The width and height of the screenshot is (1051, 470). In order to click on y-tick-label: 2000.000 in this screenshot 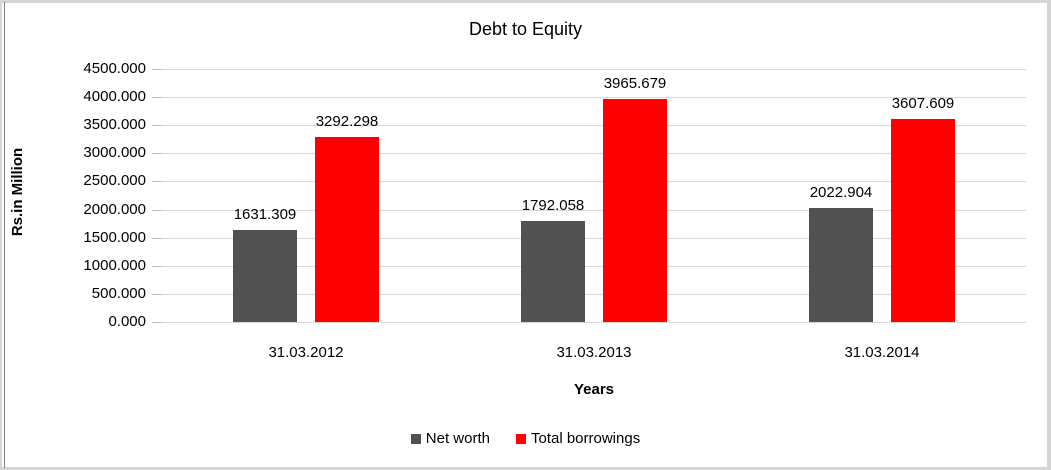, I will do `click(114, 209)`.